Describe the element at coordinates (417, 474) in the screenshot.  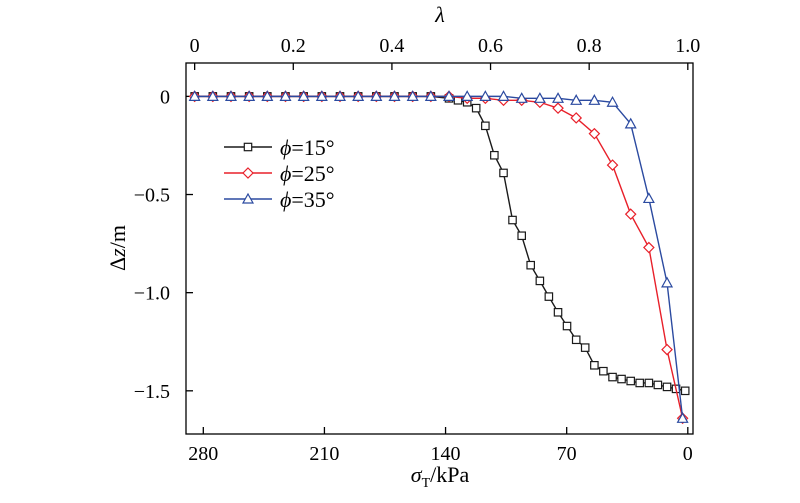
I see `x-axis-symbol: σ` at that location.